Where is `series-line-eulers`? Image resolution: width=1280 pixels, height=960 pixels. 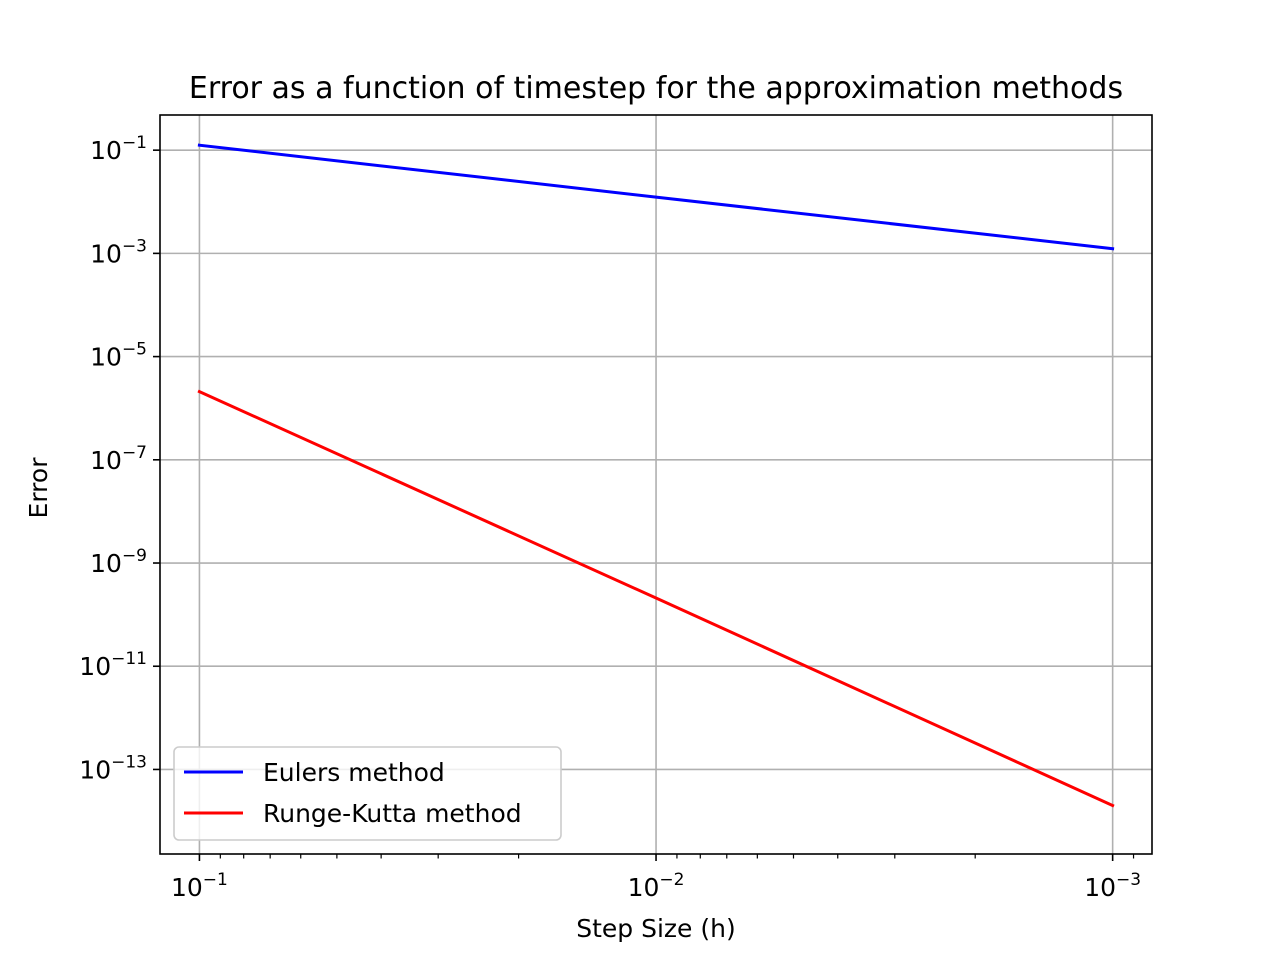 series-line-eulers is located at coordinates (656, 197).